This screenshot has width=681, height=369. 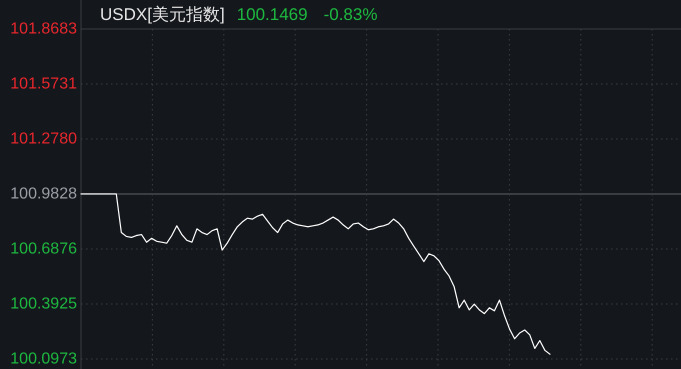 I want to click on y-tick-label: 101.8683, so click(x=44, y=29).